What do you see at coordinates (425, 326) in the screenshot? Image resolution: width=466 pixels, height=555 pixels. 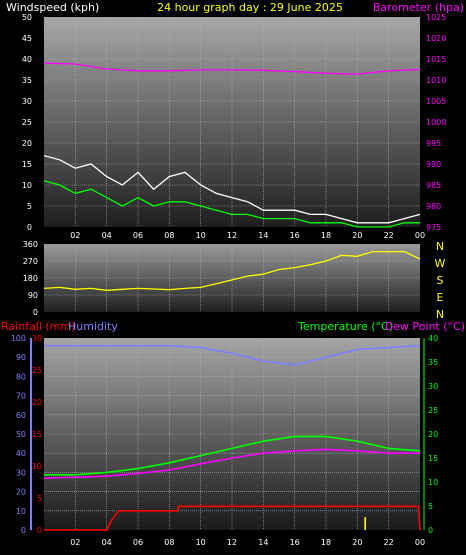 I see `dewpoint-axis-label: Dew Point (°C)` at bounding box center [425, 326].